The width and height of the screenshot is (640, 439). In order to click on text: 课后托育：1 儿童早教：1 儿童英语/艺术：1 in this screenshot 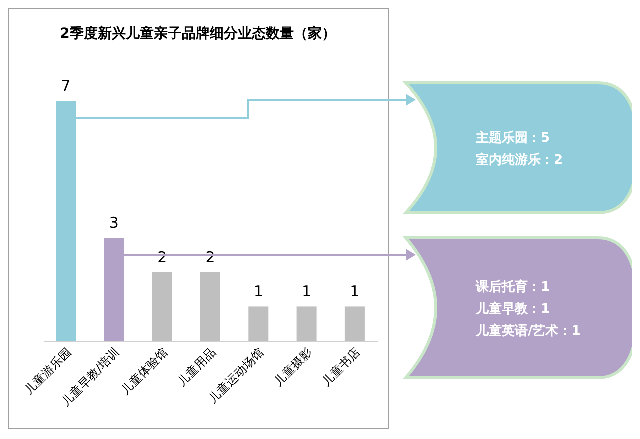, I will do `click(528, 309)`.